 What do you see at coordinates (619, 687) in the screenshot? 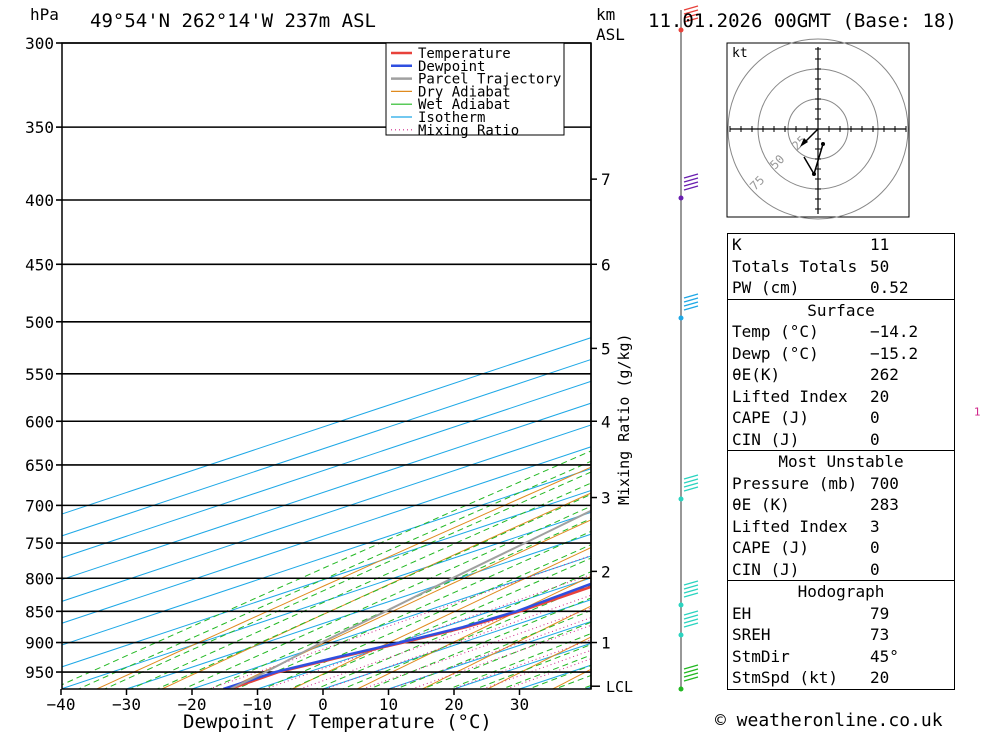
I see `lcl-label: LCL` at bounding box center [619, 687].